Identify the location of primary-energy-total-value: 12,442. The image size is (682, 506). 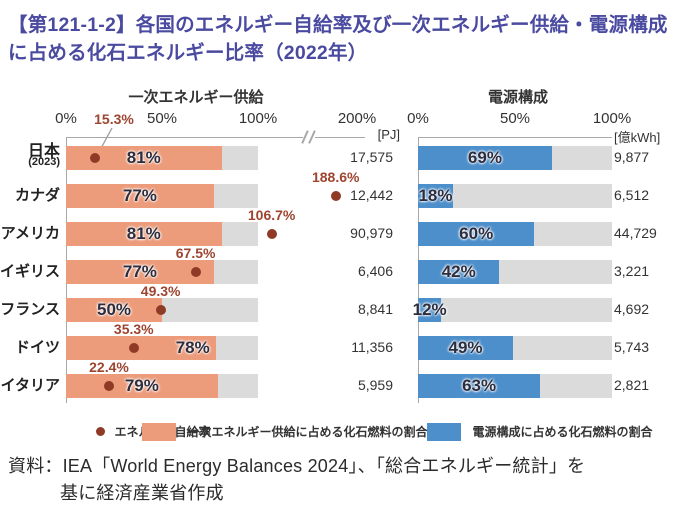
(371, 195).